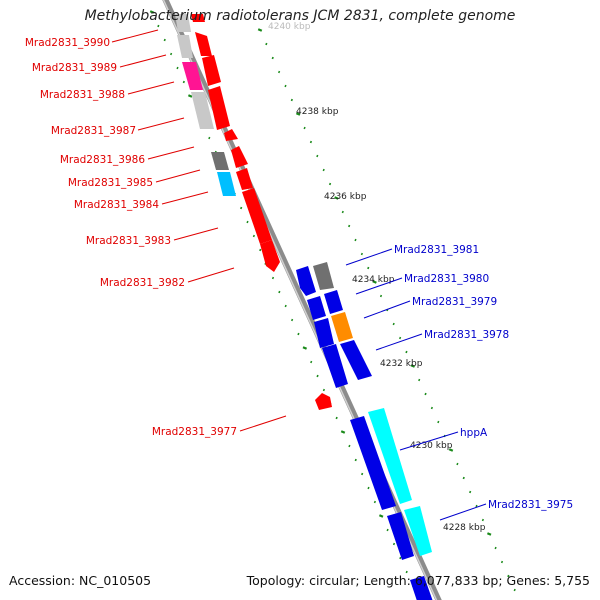  What do you see at coordinates (116, 205) in the screenshot?
I see `label-mrad2831-3984: Mrad2831_3984` at bounding box center [116, 205].